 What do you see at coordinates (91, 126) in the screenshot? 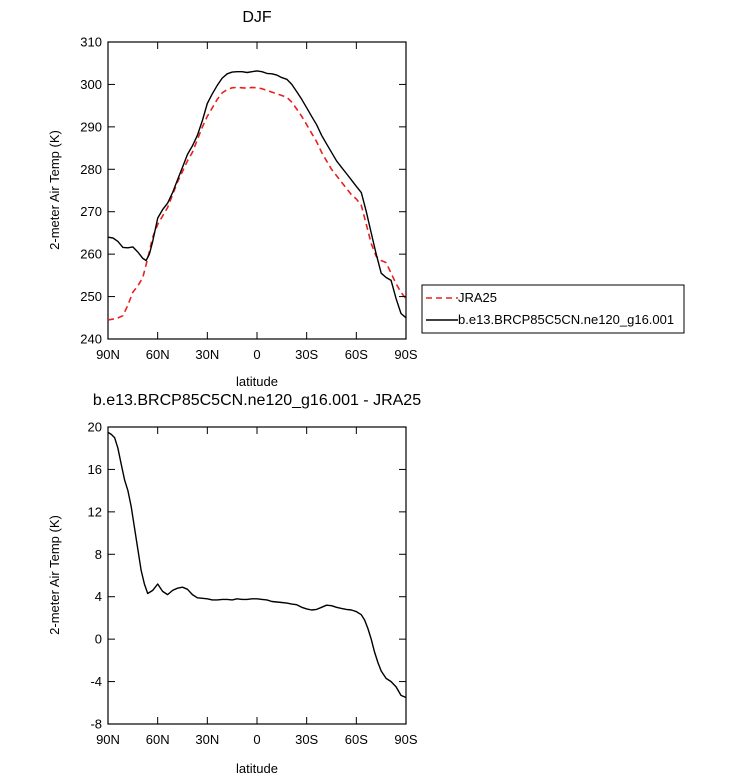
I see `top-y-tick-label: 290` at bounding box center [91, 126].